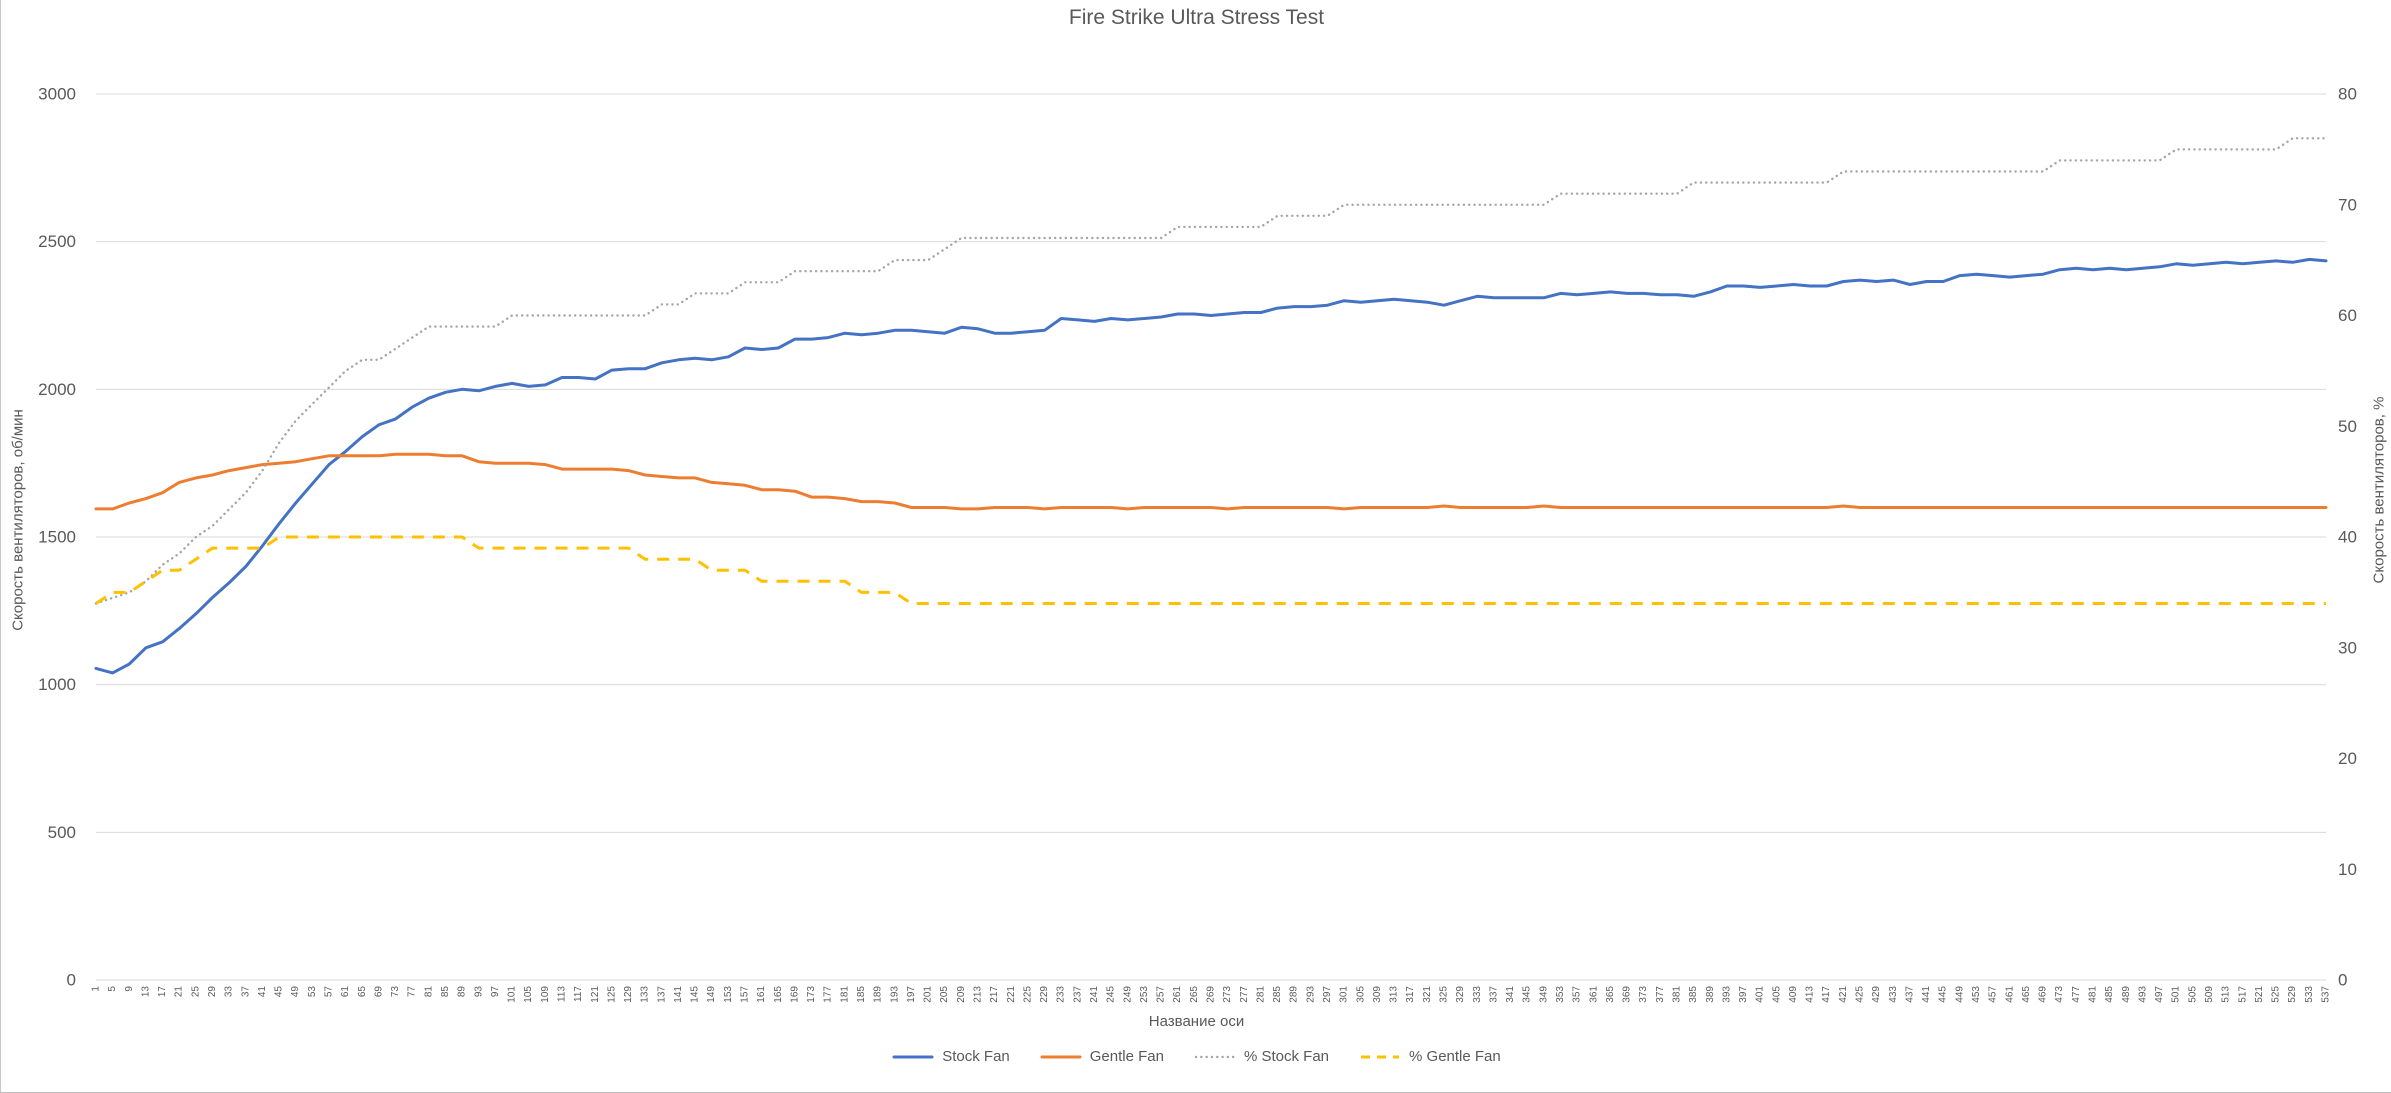 This screenshot has height=1093, width=2391. What do you see at coordinates (994, 994) in the screenshot?
I see `x-axis-tick-label: 217` at bounding box center [994, 994].